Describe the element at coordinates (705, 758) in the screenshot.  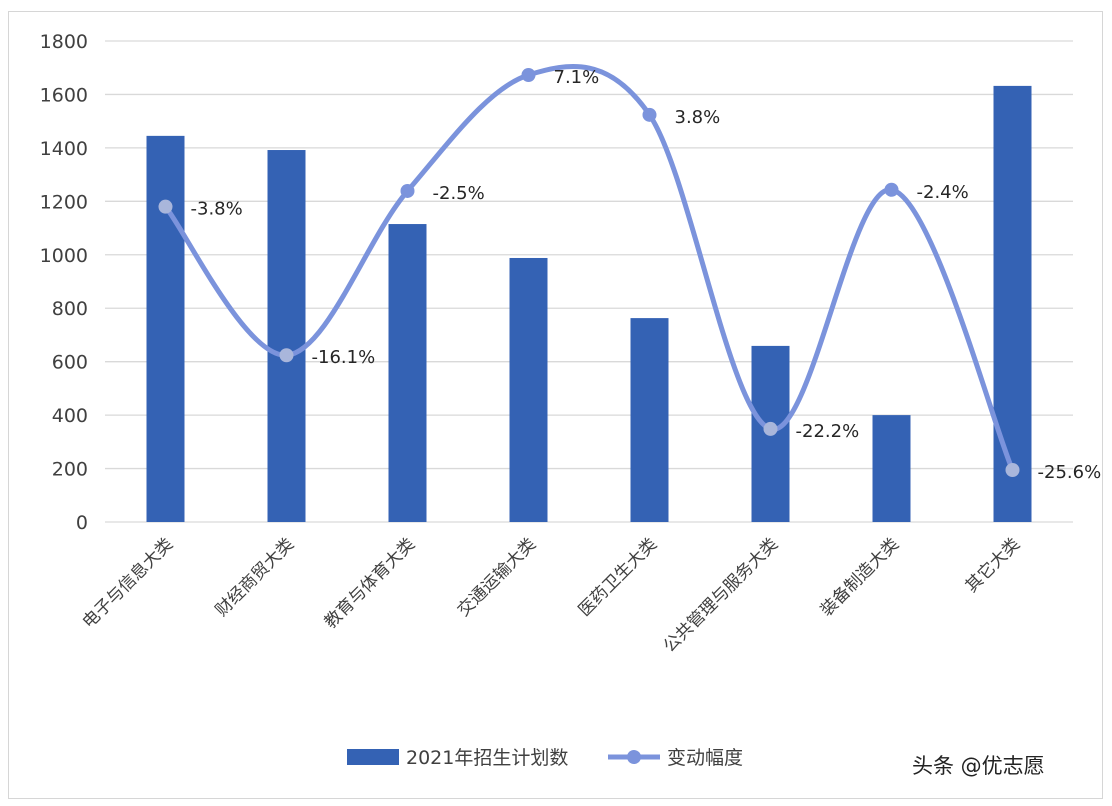
I see `legend-line-label: 变动幅度` at that location.